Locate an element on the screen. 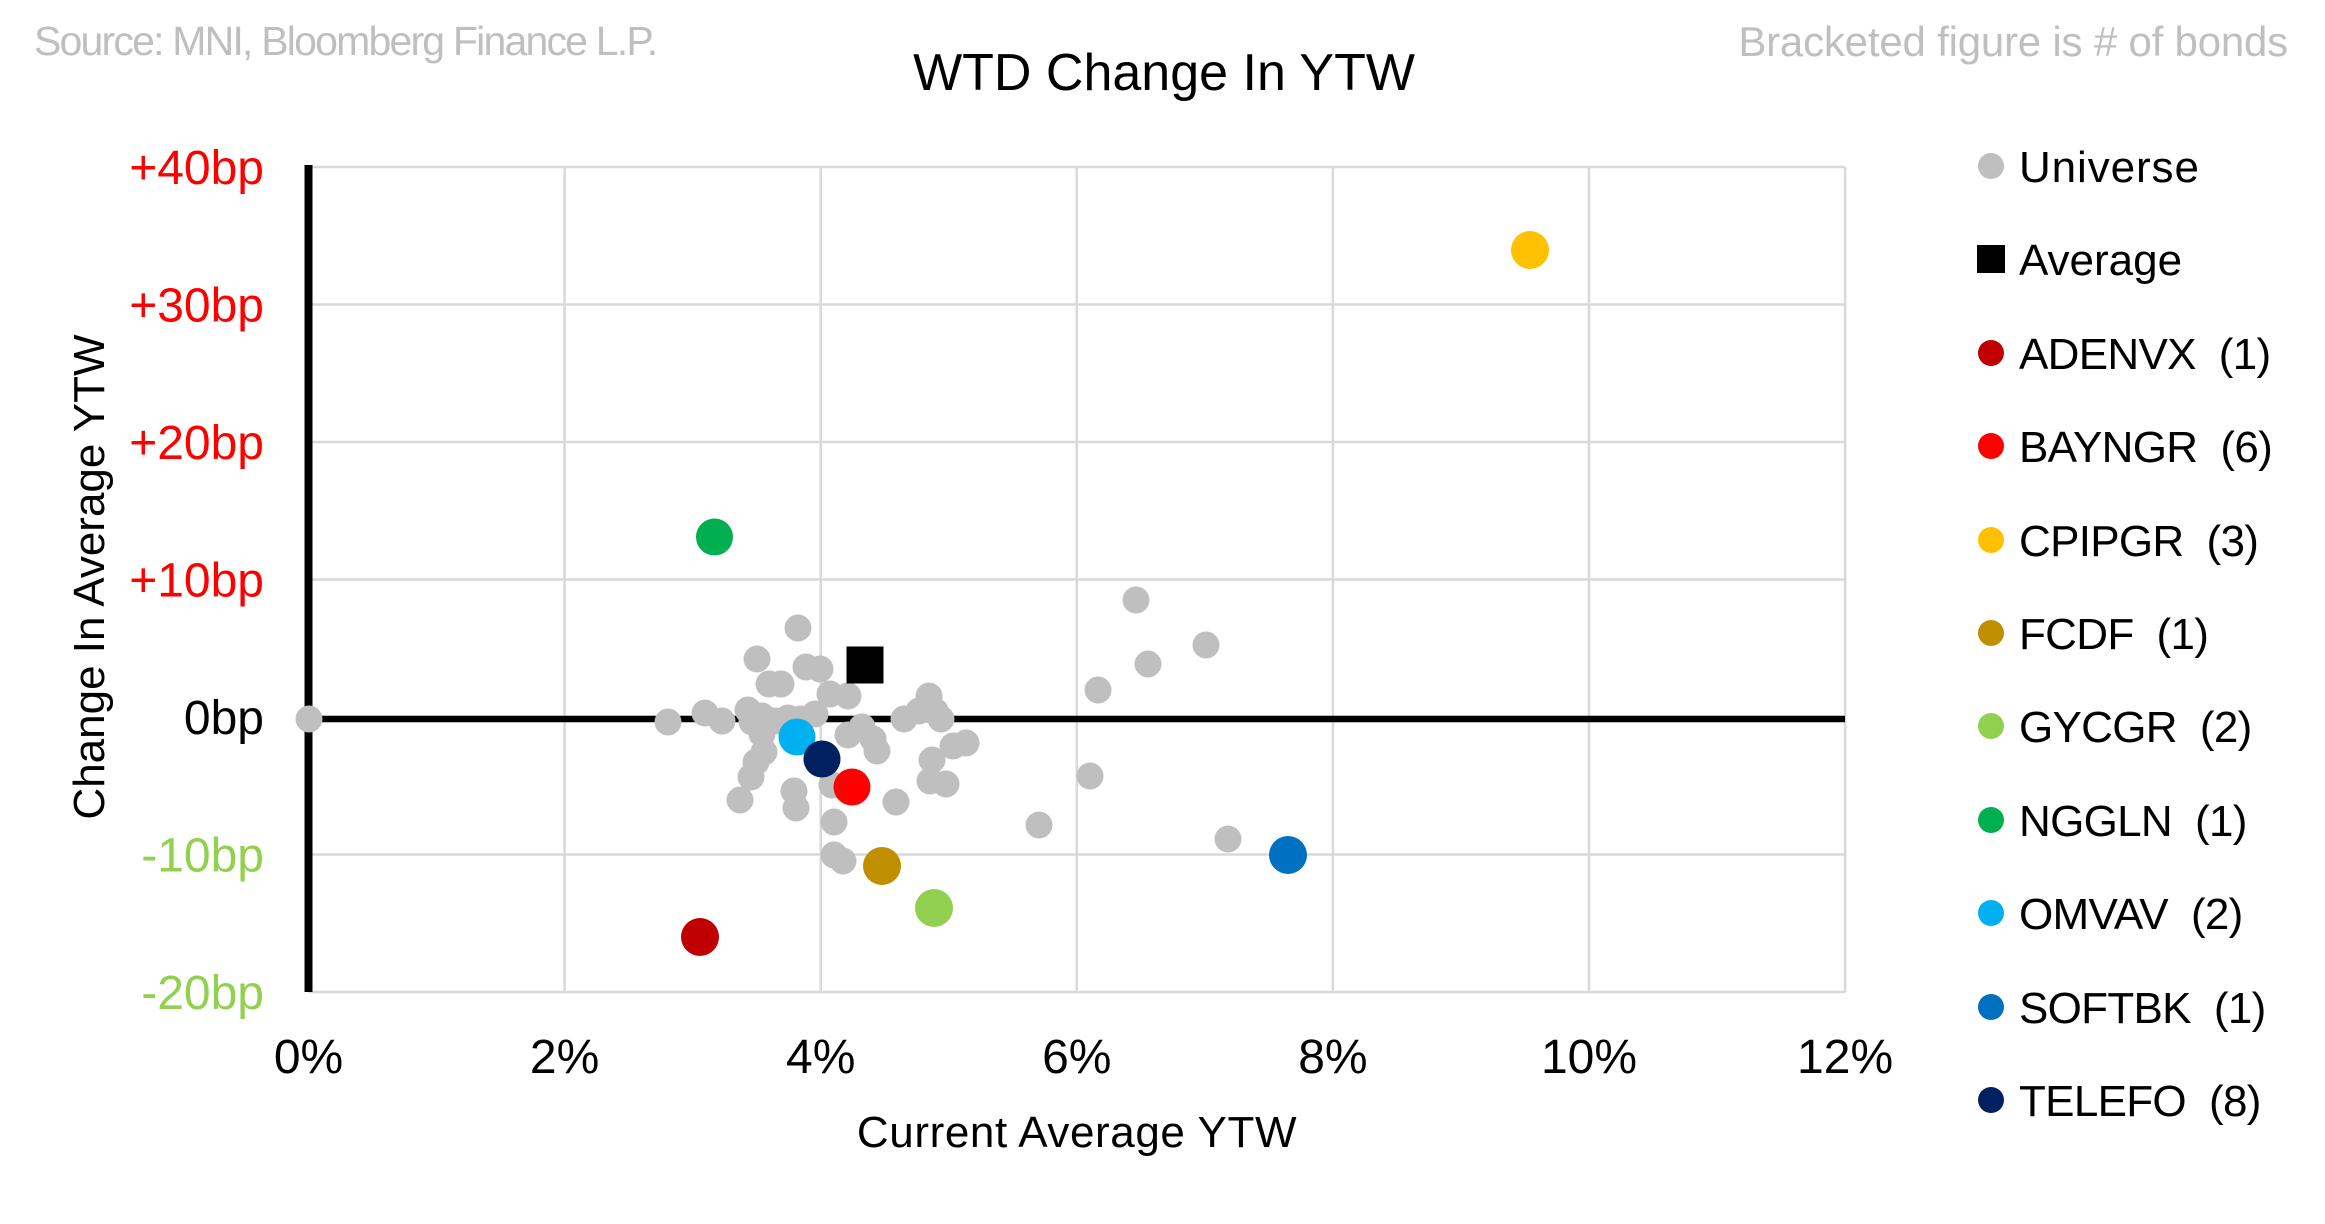 This screenshot has width=2325, height=1224. svg-text: NGGLN (1) is located at coordinates (2133, 821).